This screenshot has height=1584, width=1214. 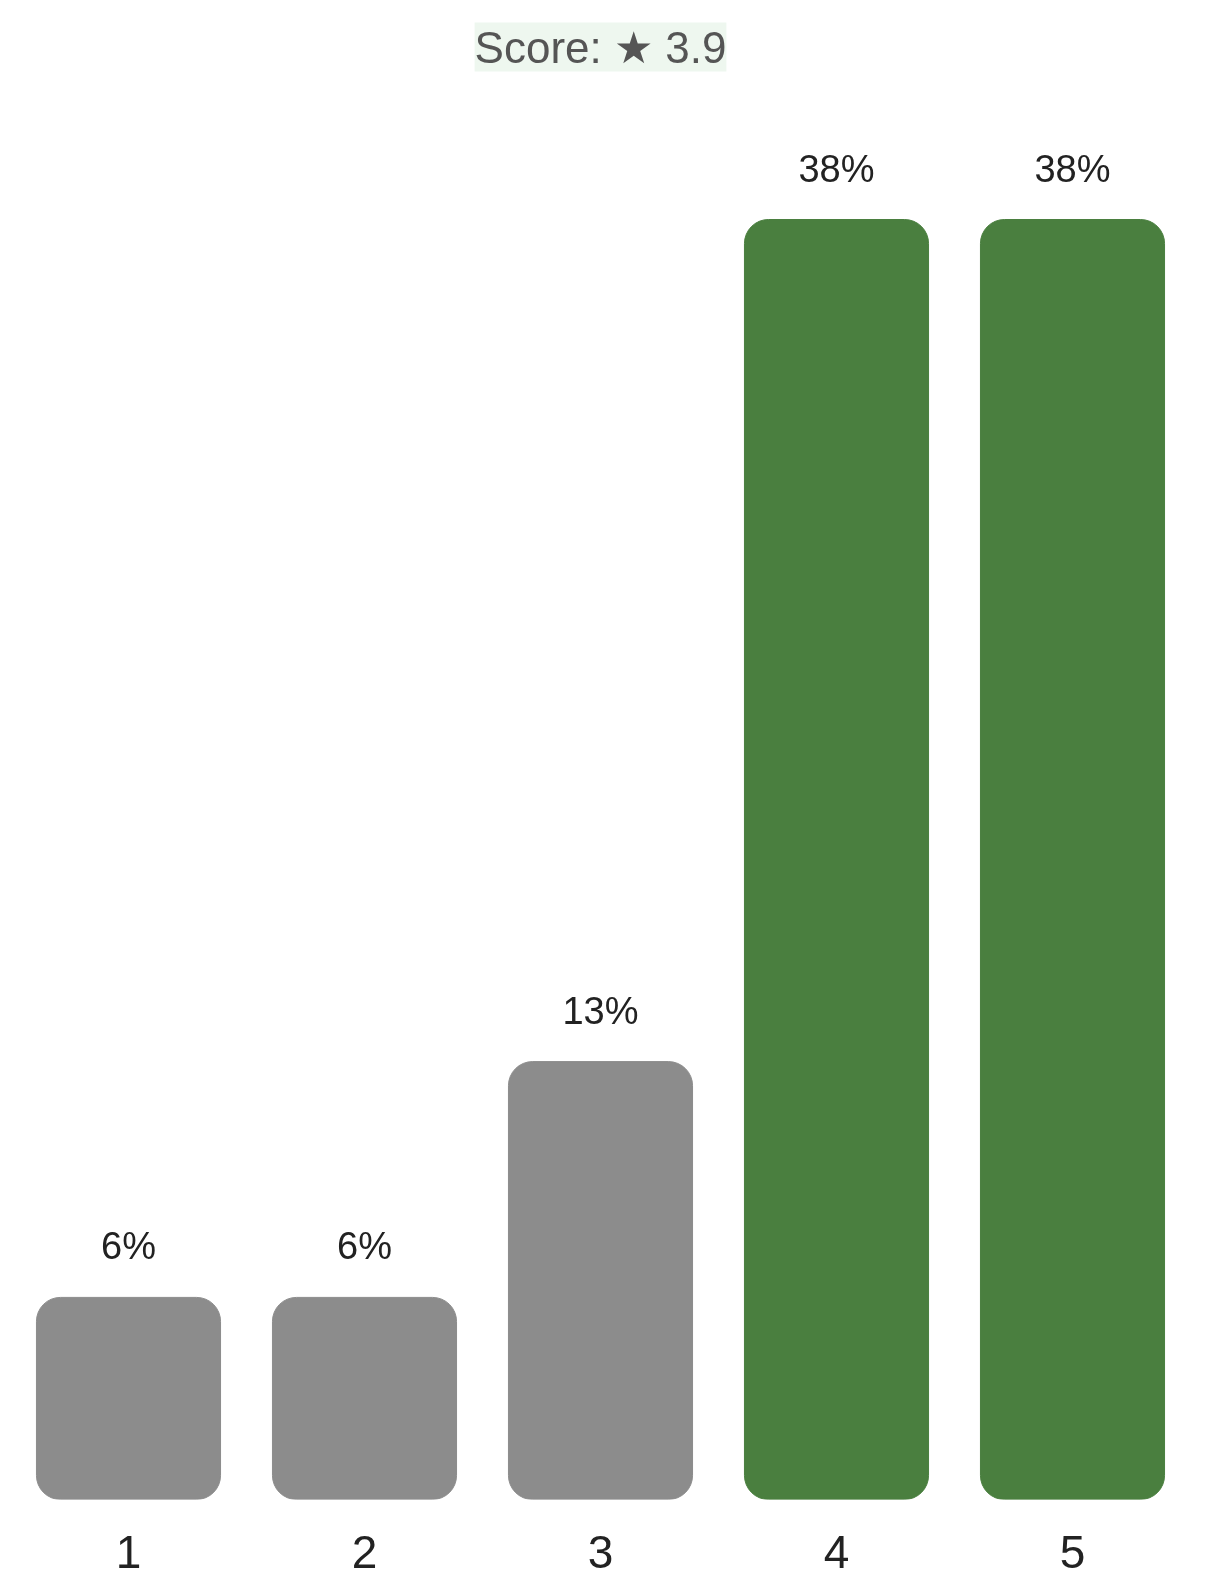 I want to click on x-tick-label: 1, so click(x=128, y=1551).